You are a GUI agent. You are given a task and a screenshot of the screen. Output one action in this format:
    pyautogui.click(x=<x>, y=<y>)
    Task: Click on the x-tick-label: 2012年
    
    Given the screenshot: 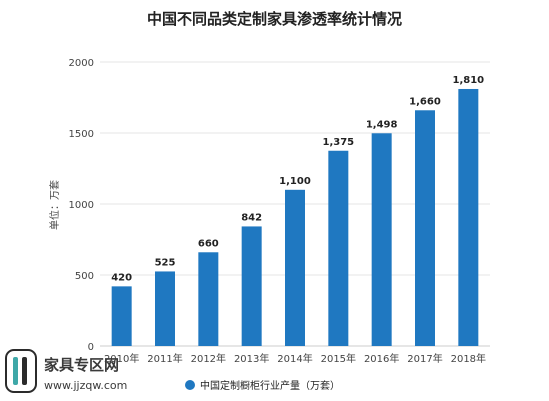 What is the action you would take?
    pyautogui.click(x=208, y=358)
    